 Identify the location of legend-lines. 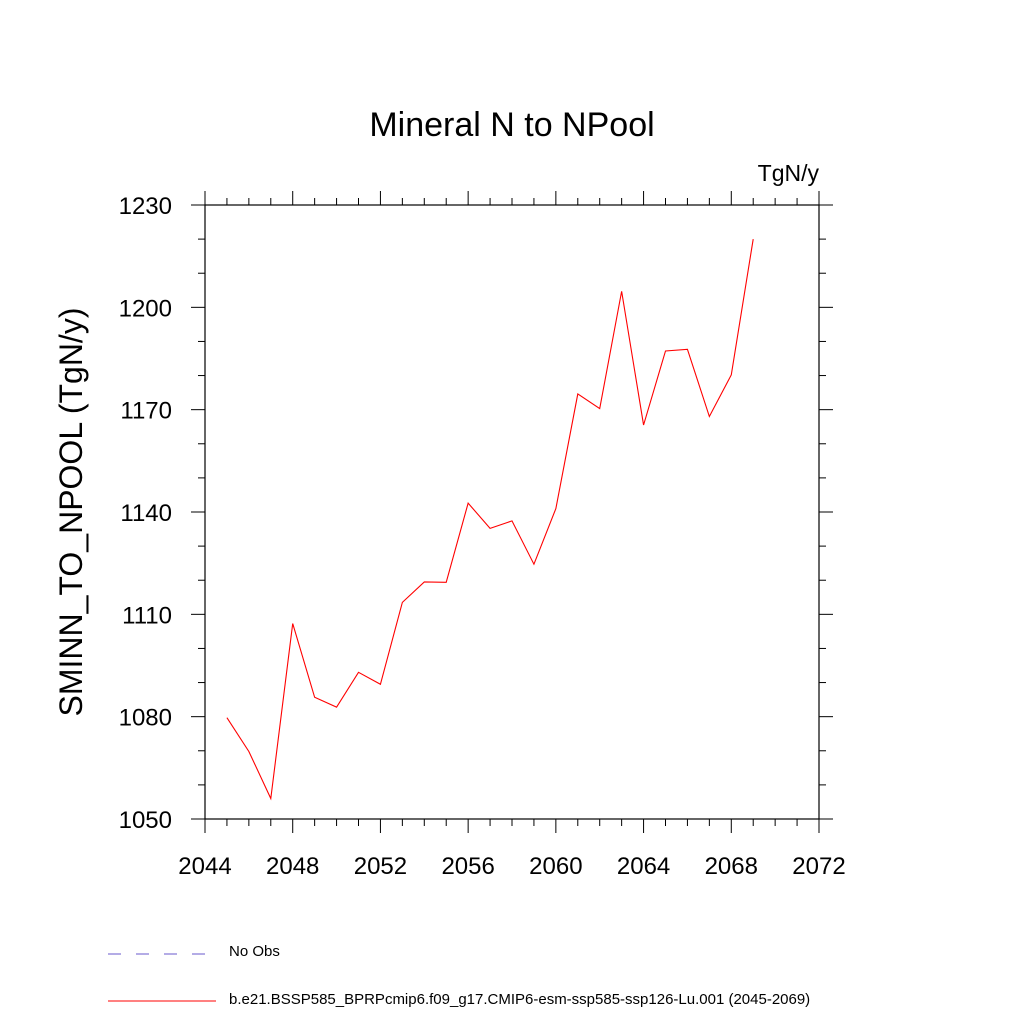
(162, 977).